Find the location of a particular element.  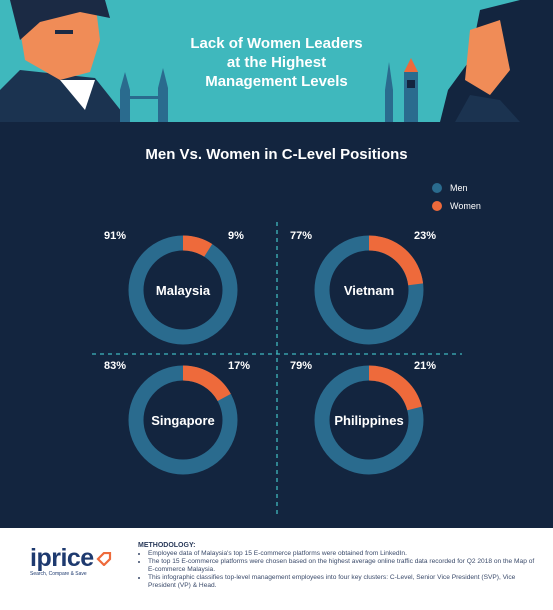

country-label: Vietnam is located at coordinates (369, 290).